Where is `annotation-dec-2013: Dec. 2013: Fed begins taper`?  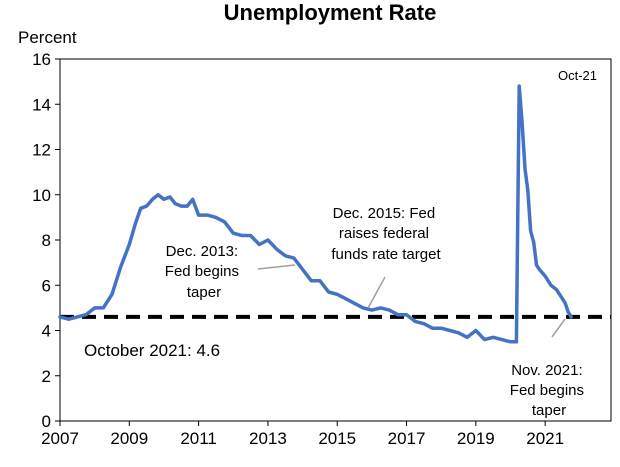
annotation-dec-2013: Dec. 2013: Fed begins taper is located at coordinates (230, 272).